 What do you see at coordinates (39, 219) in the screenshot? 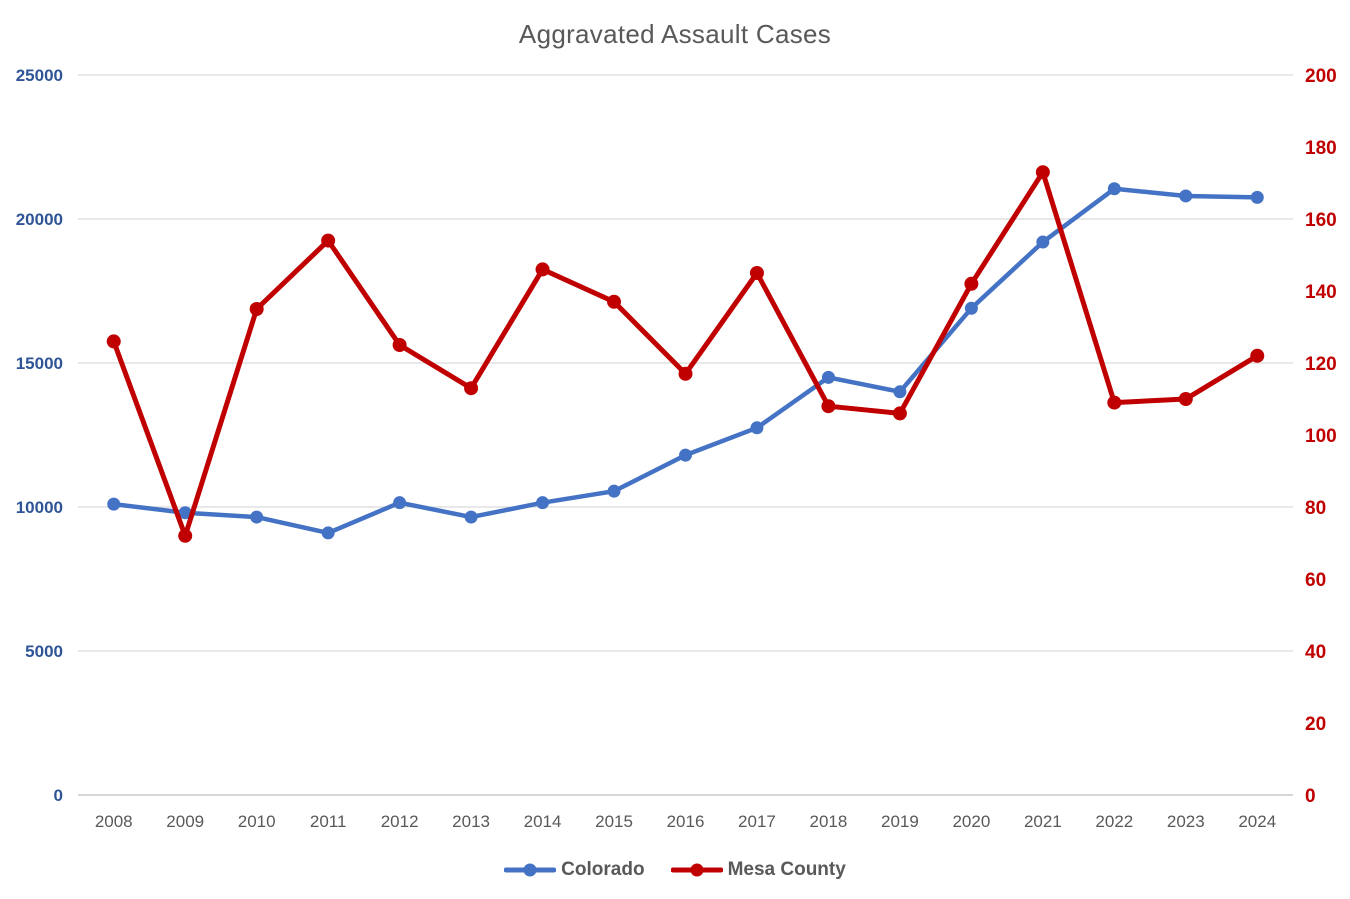
I see `left-axis-tick-label: 20000` at bounding box center [39, 219].